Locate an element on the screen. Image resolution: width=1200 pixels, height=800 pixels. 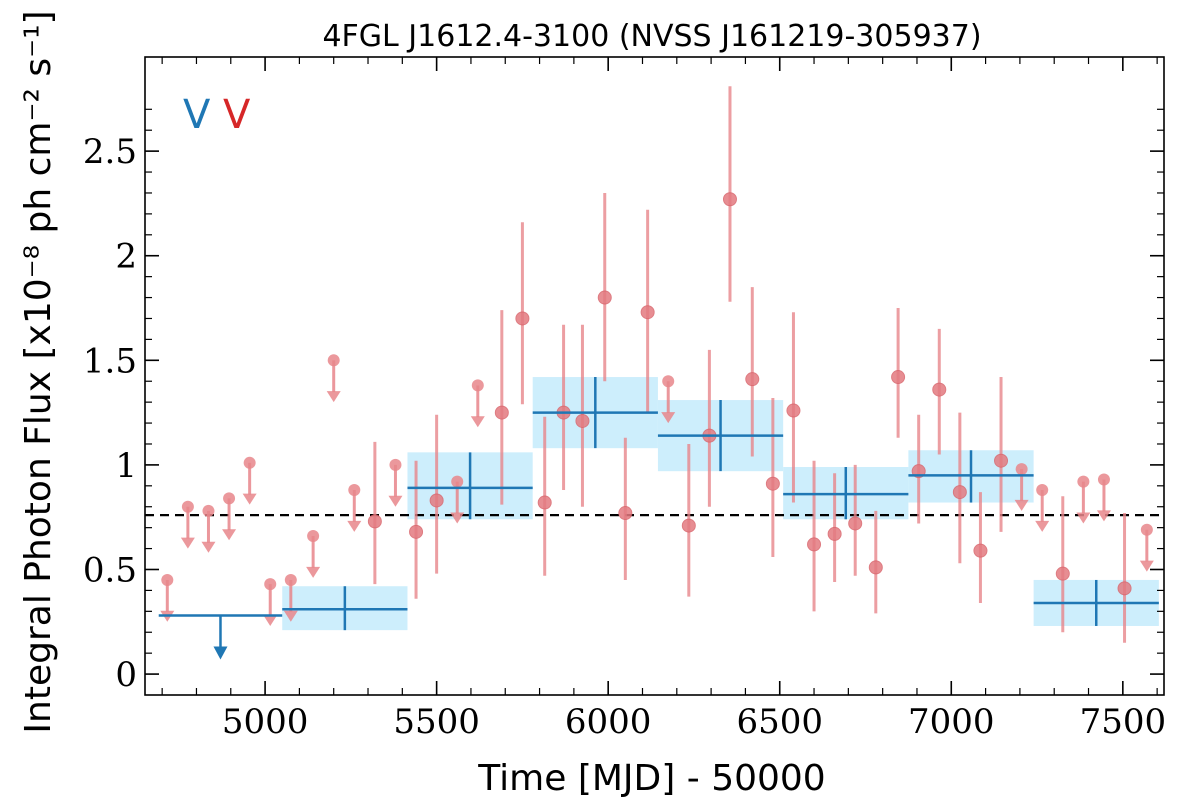
legend-entry-blue: V is located at coordinates (197, 115).